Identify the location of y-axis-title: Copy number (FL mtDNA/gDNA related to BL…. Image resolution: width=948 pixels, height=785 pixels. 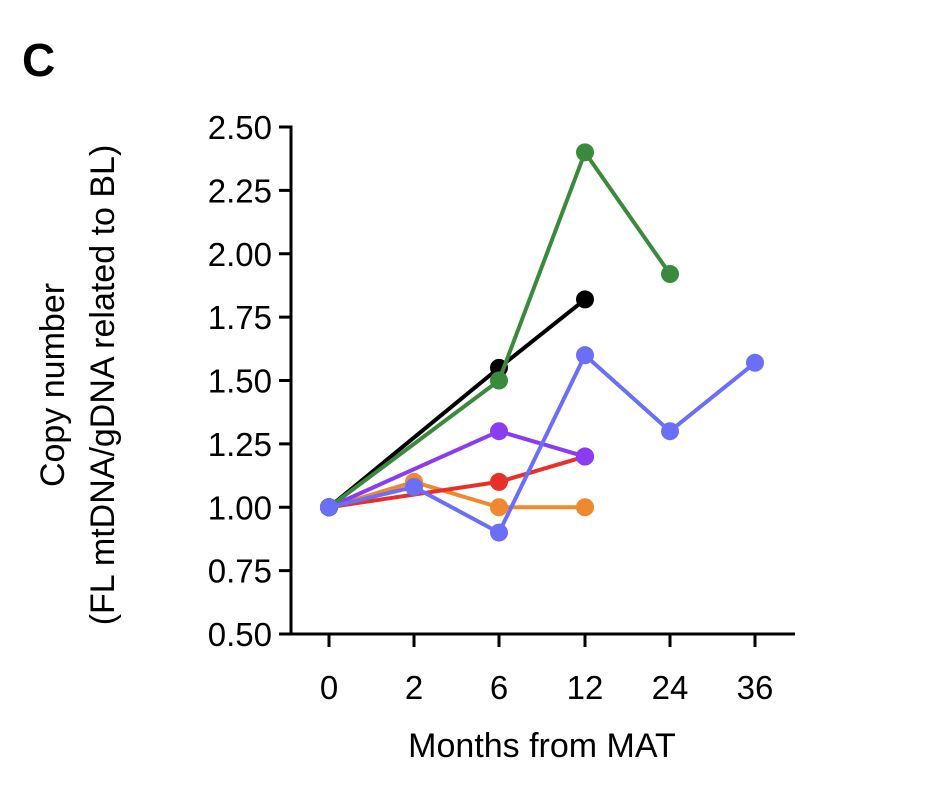
(78, 385).